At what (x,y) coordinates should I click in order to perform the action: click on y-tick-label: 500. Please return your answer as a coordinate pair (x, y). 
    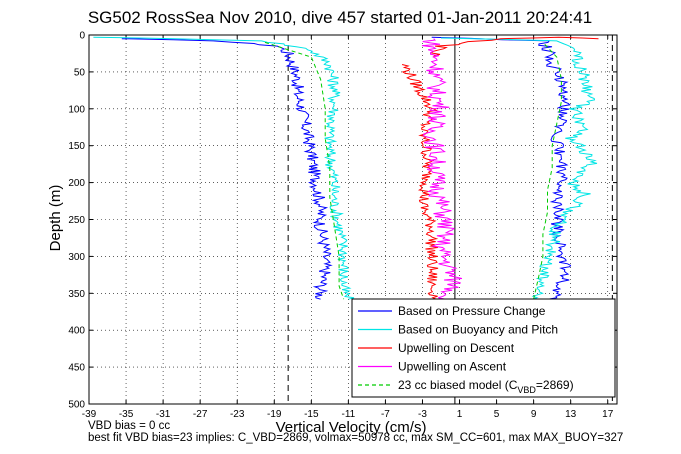
    Looking at the image, I should click on (76, 405).